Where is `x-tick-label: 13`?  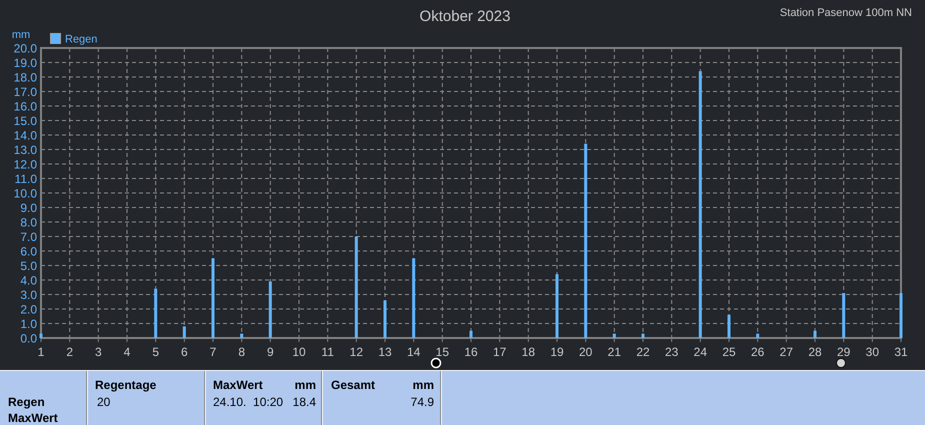
x-tick-label: 13 is located at coordinates (385, 352).